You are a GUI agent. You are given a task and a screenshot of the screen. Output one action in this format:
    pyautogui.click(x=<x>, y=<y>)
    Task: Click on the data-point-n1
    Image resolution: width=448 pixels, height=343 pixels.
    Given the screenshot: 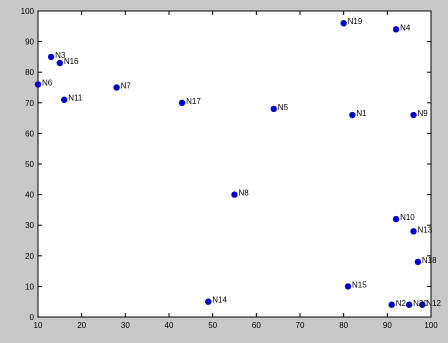 What is the action you would take?
    pyautogui.click(x=352, y=115)
    